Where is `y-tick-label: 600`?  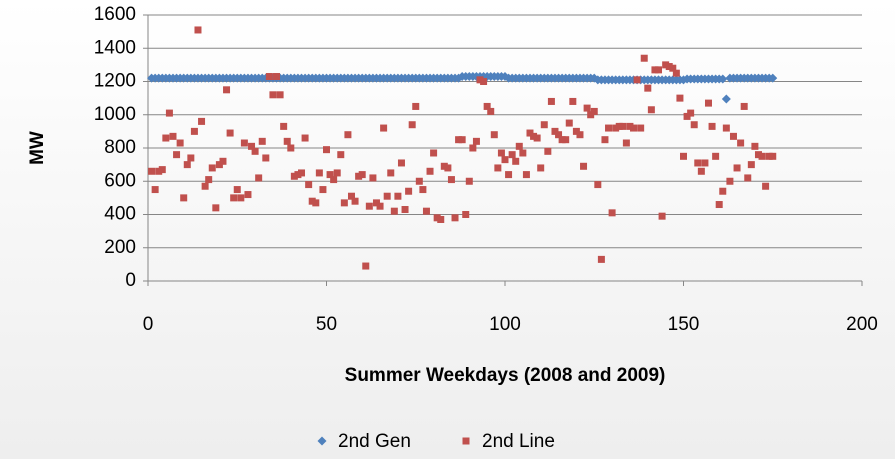 y-tick-label: 600 is located at coordinates (120, 180).